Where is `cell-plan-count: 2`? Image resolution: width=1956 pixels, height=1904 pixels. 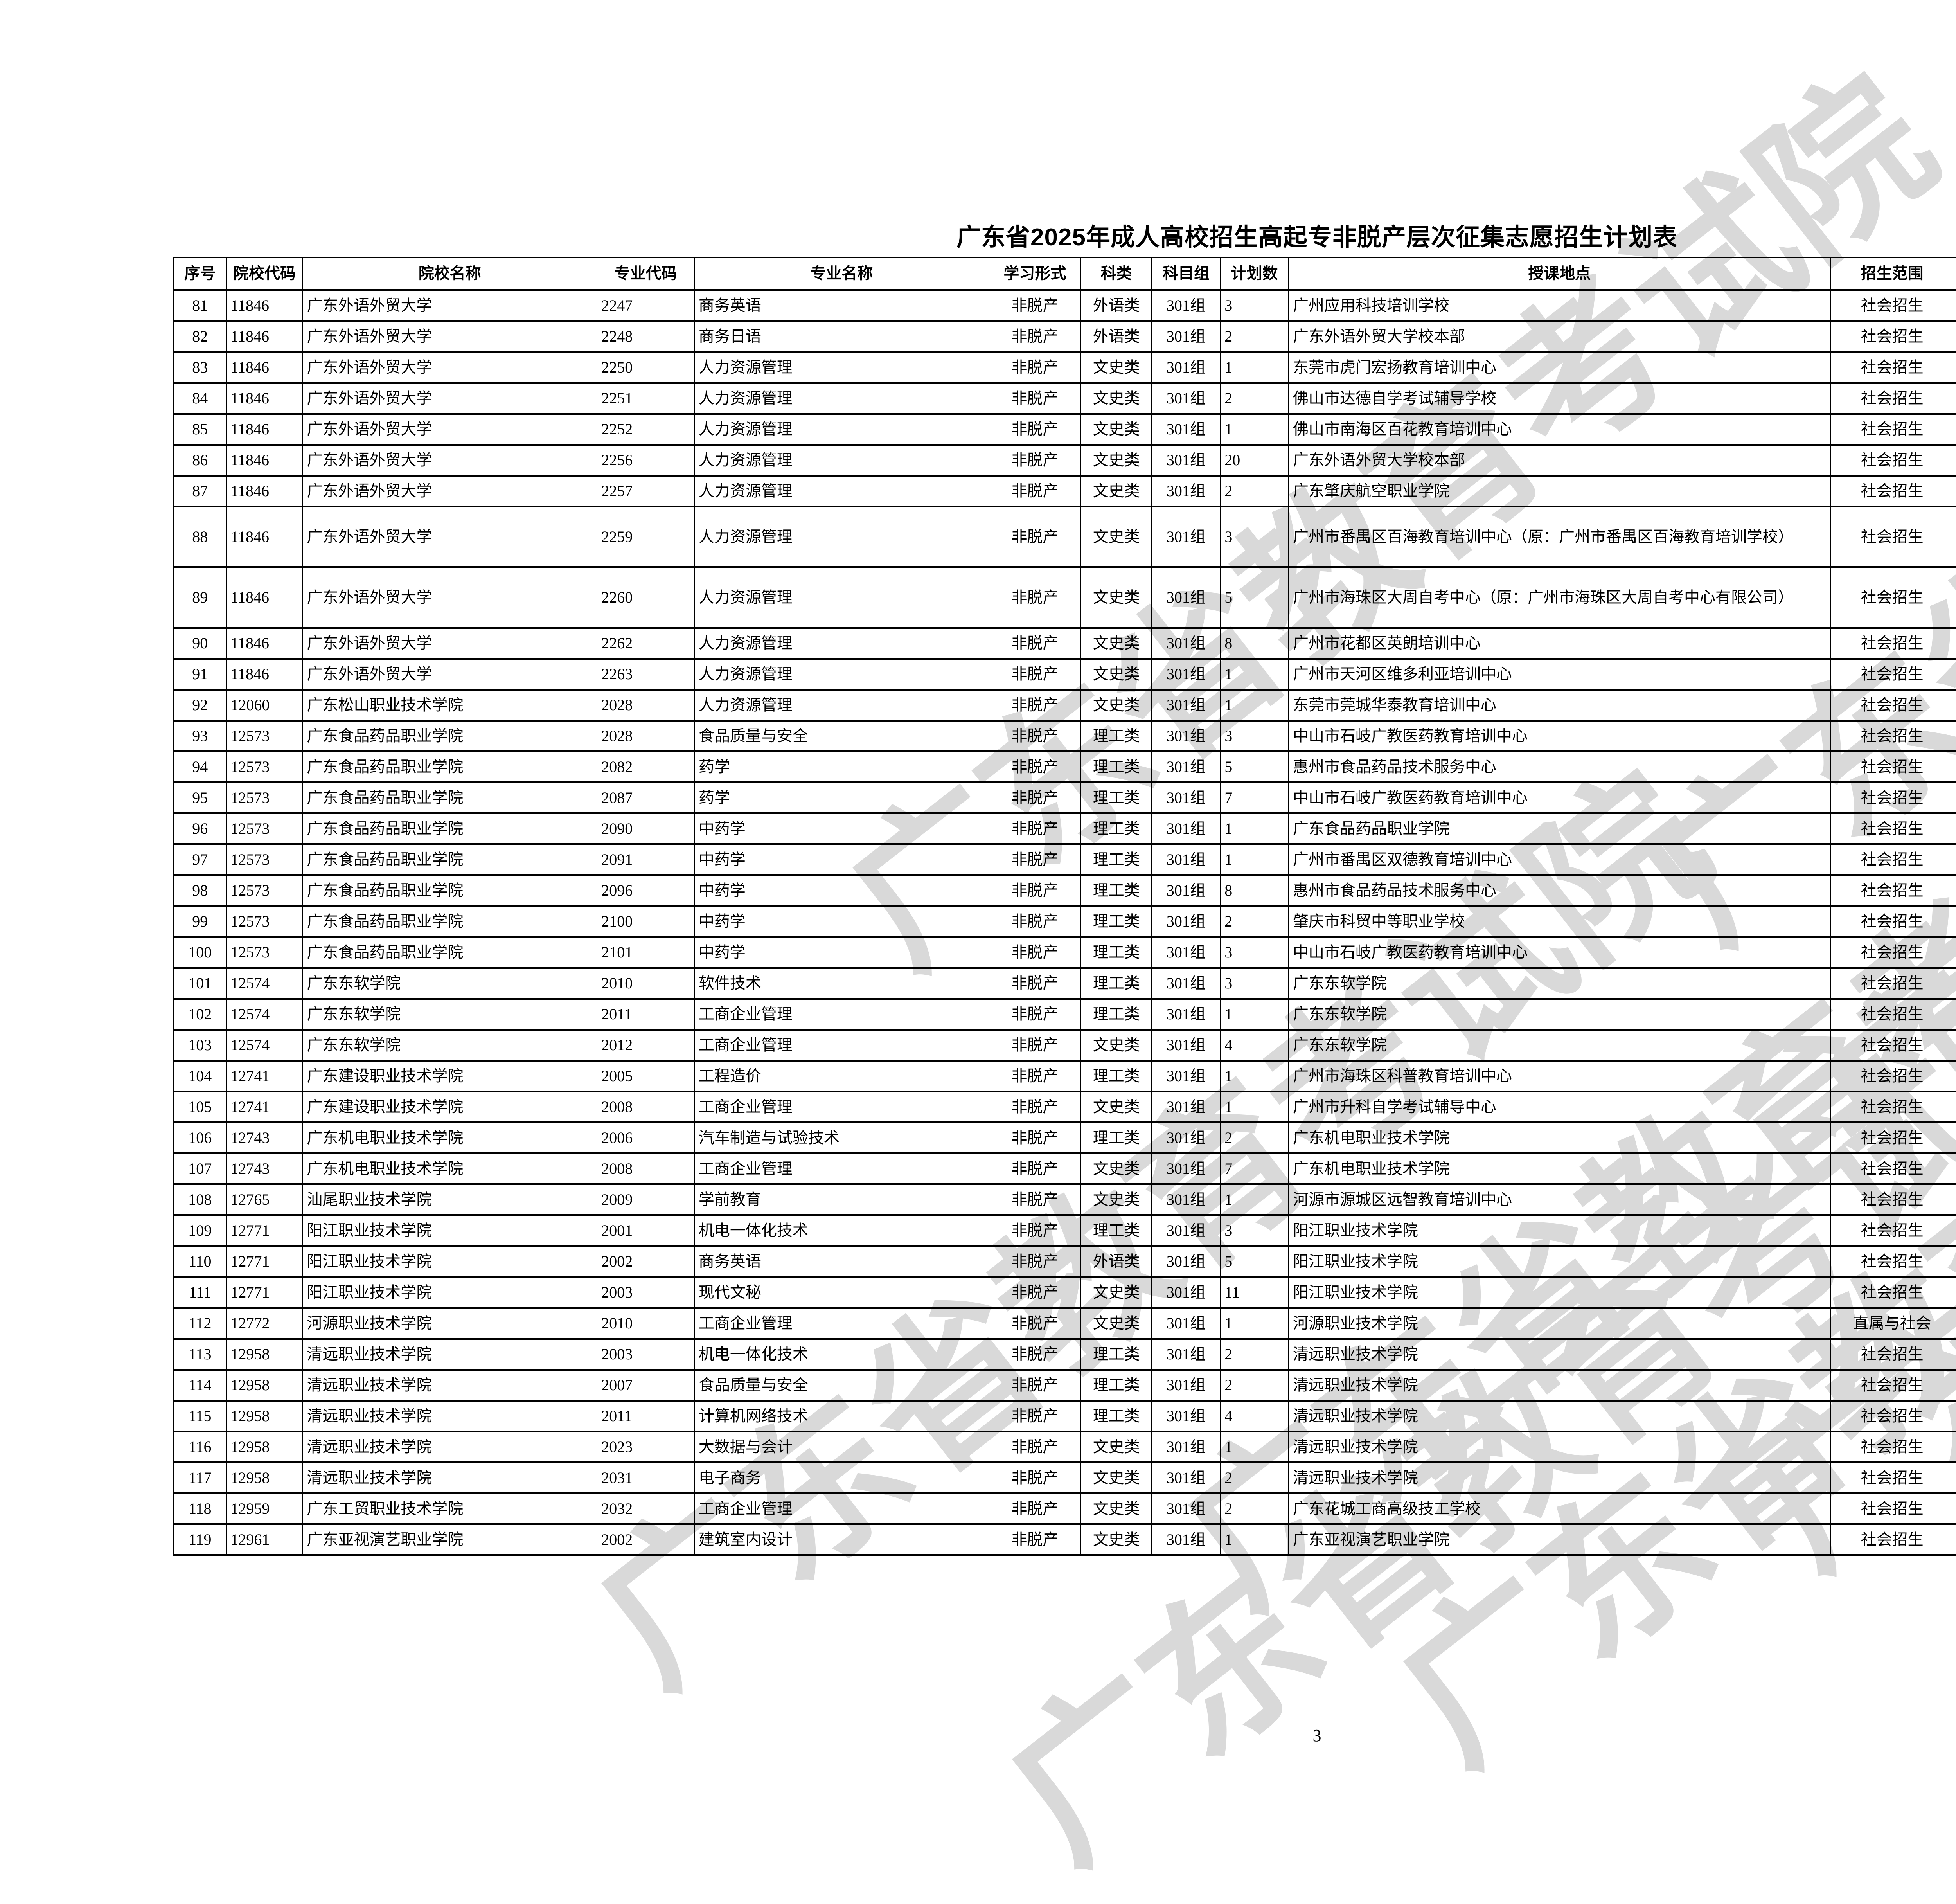
cell-plan-count: 2 is located at coordinates (1254, 1477).